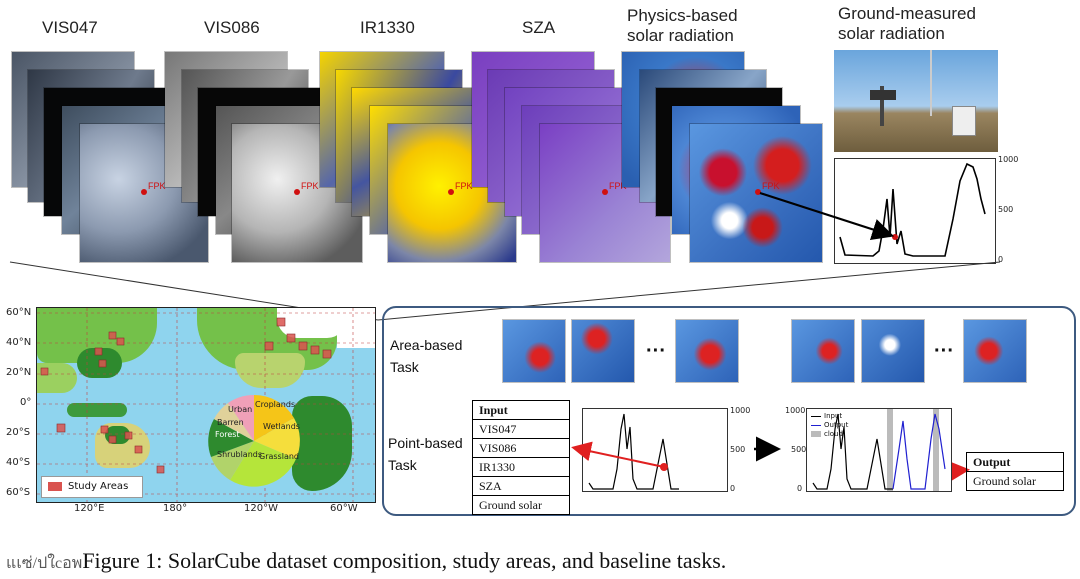  I want to click on title-sza: SZA, so click(539, 27).